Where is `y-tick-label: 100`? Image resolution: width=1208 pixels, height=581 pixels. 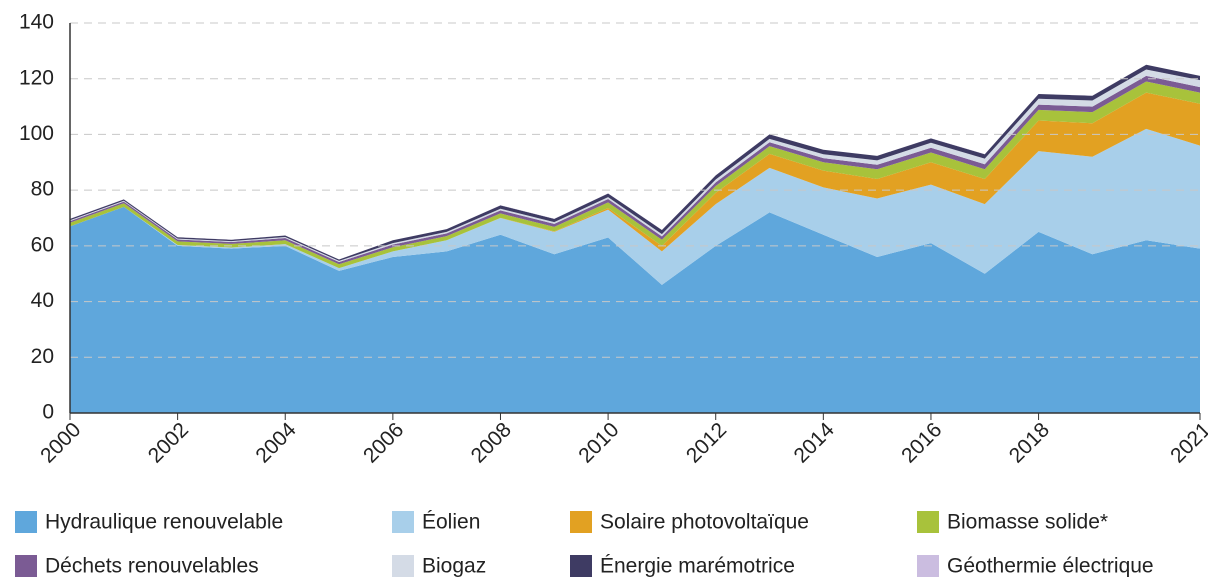
y-tick-label: 100 is located at coordinates (36, 133).